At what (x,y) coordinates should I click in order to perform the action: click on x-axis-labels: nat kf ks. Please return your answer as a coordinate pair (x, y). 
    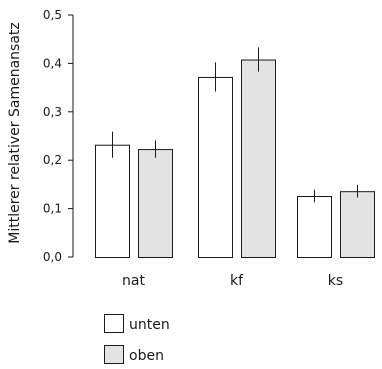
    Looking at the image, I should click on (232, 281).